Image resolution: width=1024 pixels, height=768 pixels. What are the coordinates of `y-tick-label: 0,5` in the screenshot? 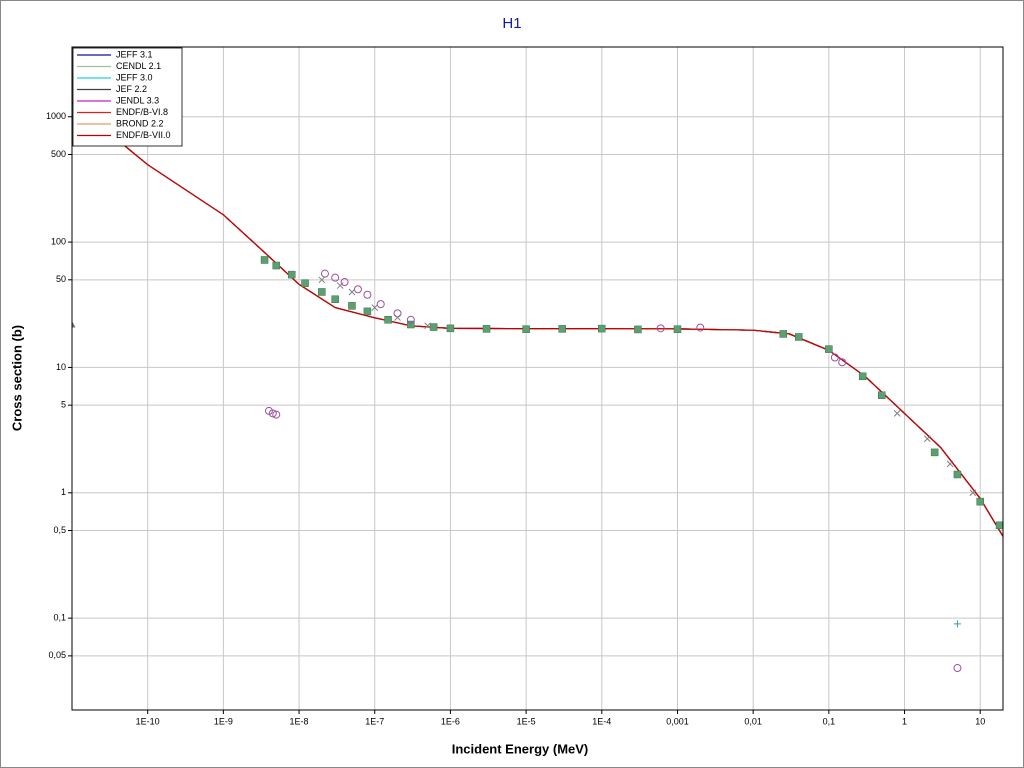 It's located at (59, 530).